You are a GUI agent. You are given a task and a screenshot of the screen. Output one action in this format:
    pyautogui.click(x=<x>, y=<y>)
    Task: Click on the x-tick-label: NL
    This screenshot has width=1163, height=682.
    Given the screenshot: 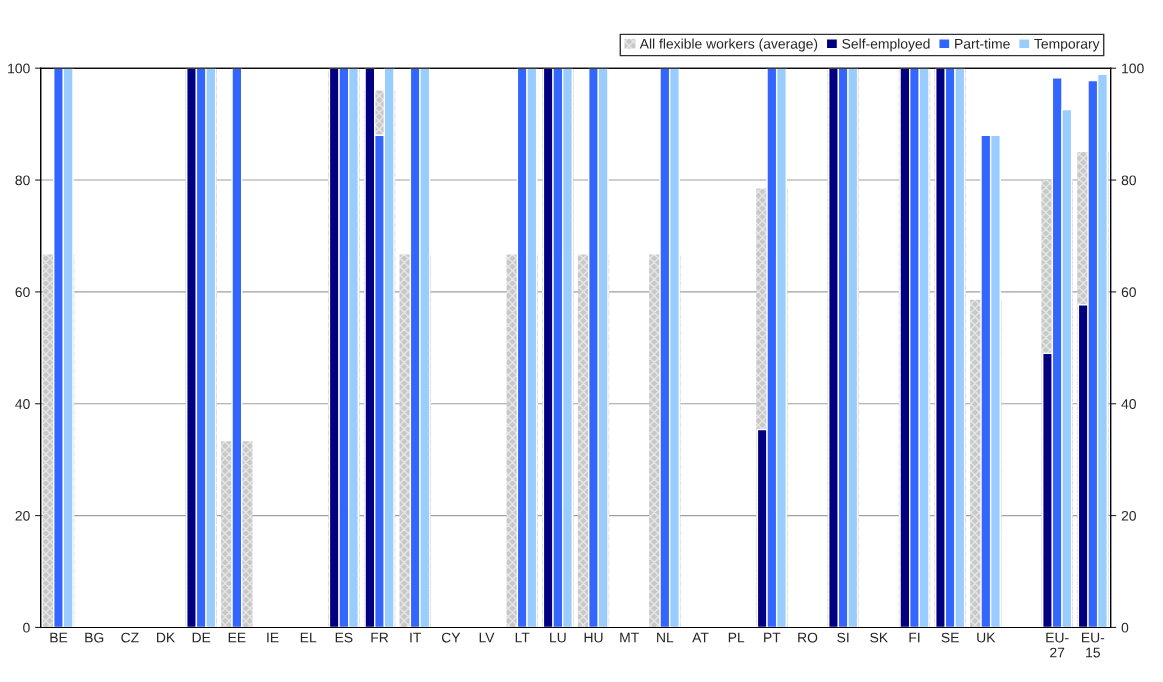 What is the action you would take?
    pyautogui.click(x=665, y=637)
    